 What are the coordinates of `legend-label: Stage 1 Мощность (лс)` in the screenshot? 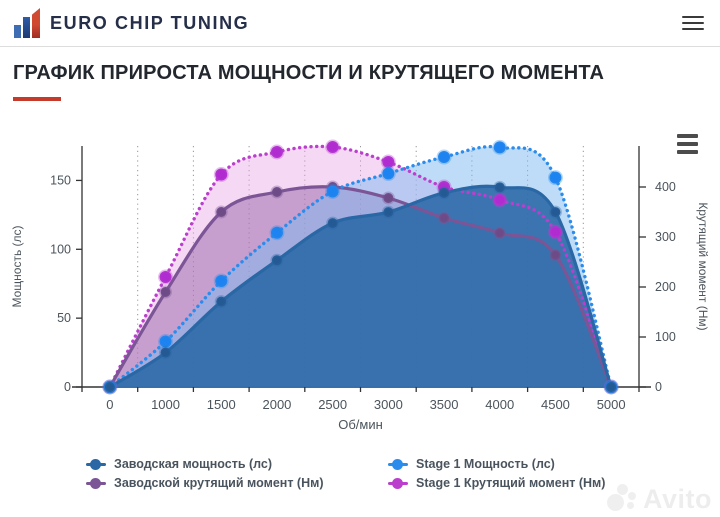 It's located at (485, 464).